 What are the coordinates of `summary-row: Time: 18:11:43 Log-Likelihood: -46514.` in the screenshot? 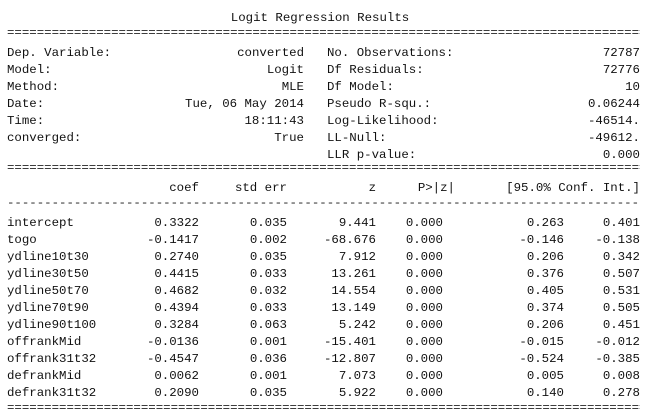 It's located at (323, 121).